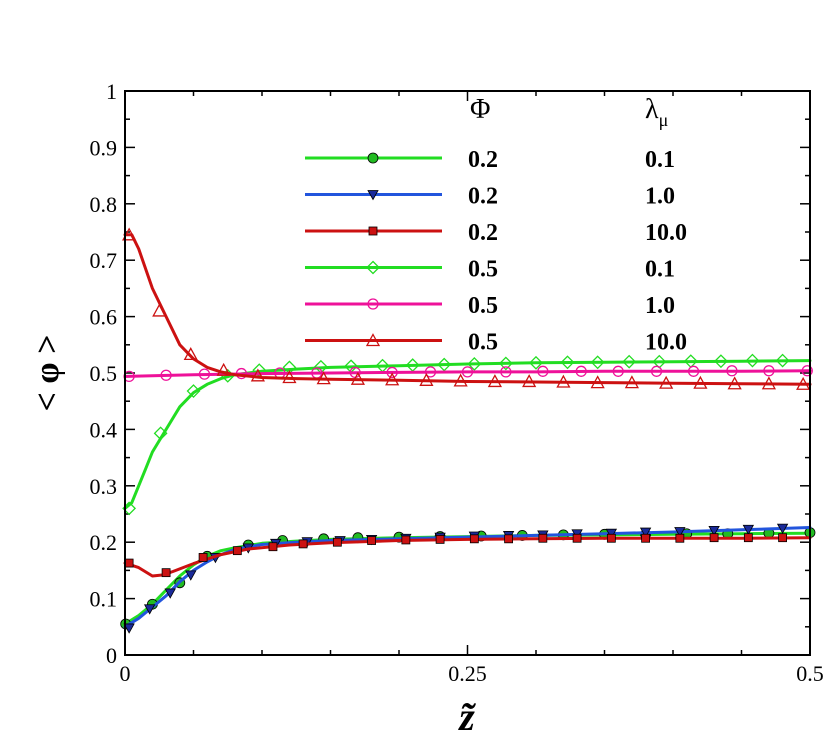  I want to click on legend-entry: 0.5 1.0, so click(490, 306).